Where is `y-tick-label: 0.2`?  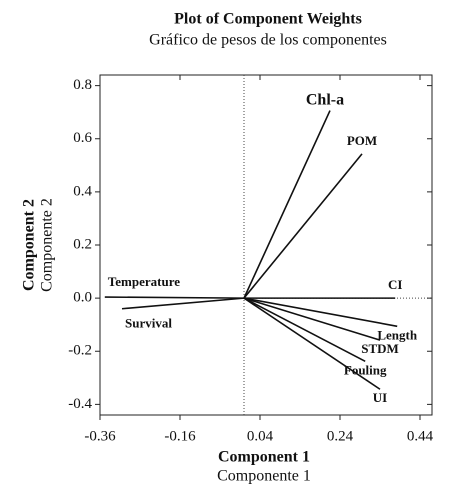 y-tick-label: 0.2 is located at coordinates (82, 244).